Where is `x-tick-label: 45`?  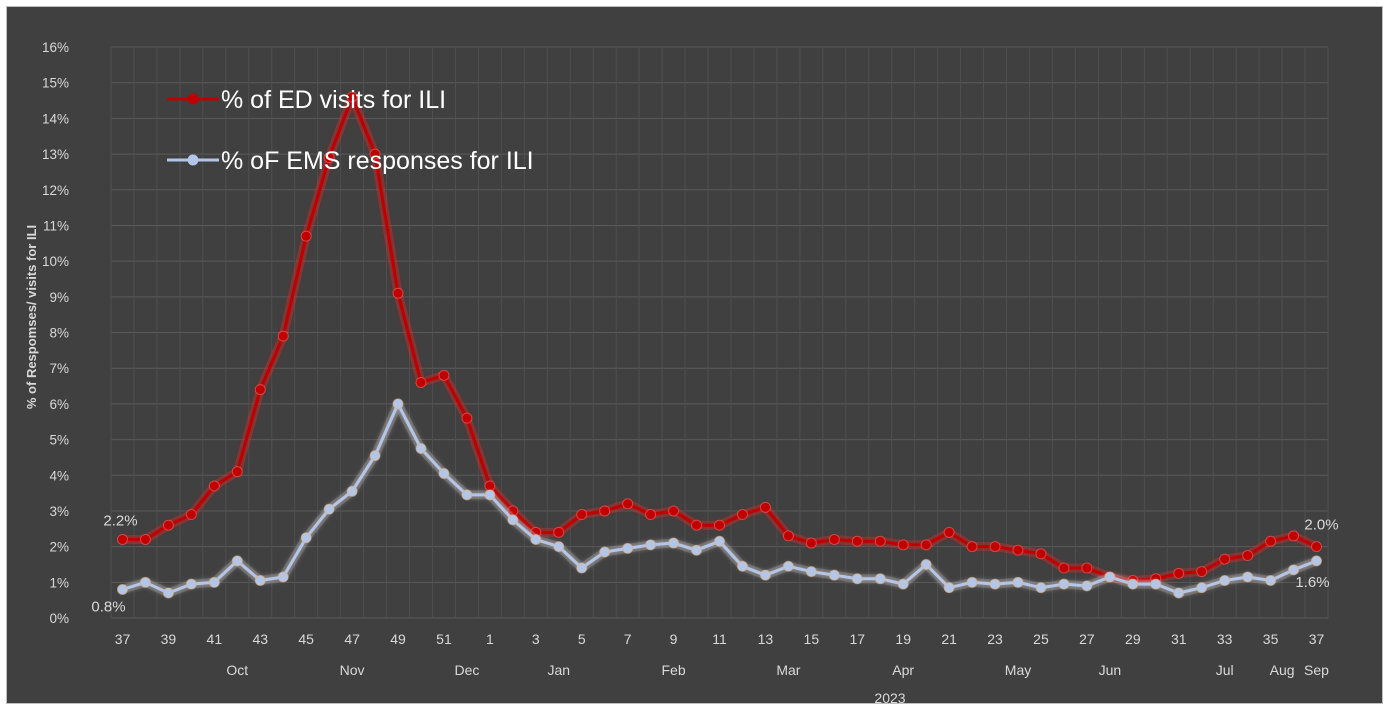 x-tick-label: 45 is located at coordinates (306, 639).